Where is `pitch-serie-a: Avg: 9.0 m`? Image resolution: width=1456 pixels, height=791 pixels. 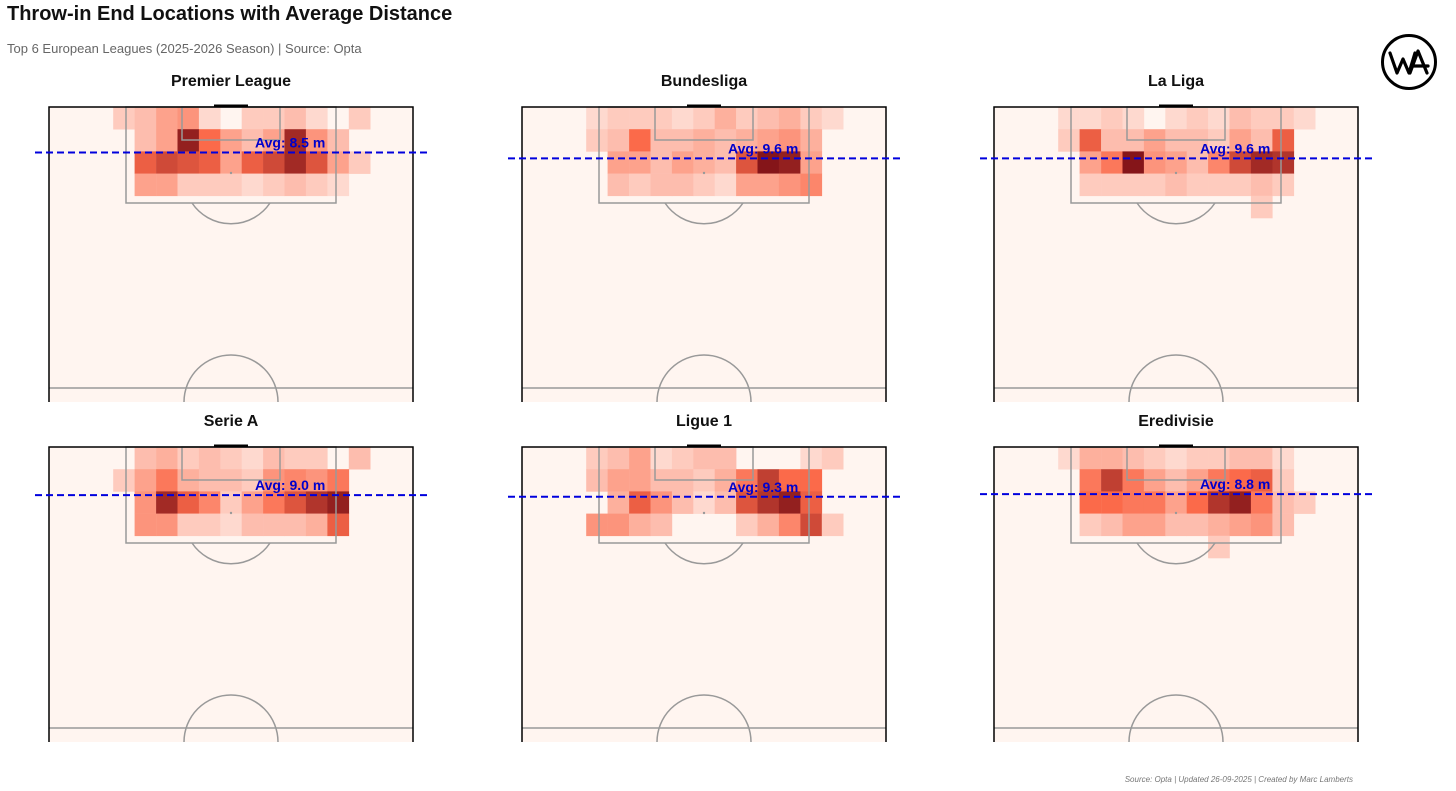
pitch-serie-a: Avg: 9.0 m is located at coordinates (231, 593).